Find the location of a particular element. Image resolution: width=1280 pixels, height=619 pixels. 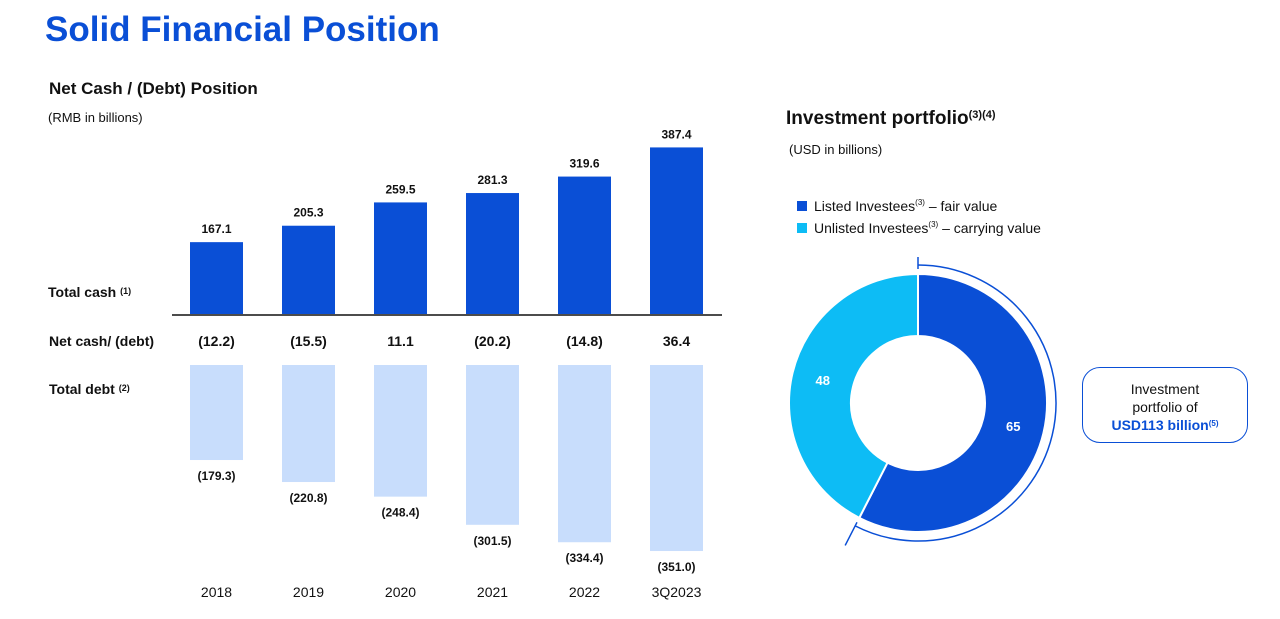

net-cash-value-label: 36.4 is located at coordinates (676, 341).